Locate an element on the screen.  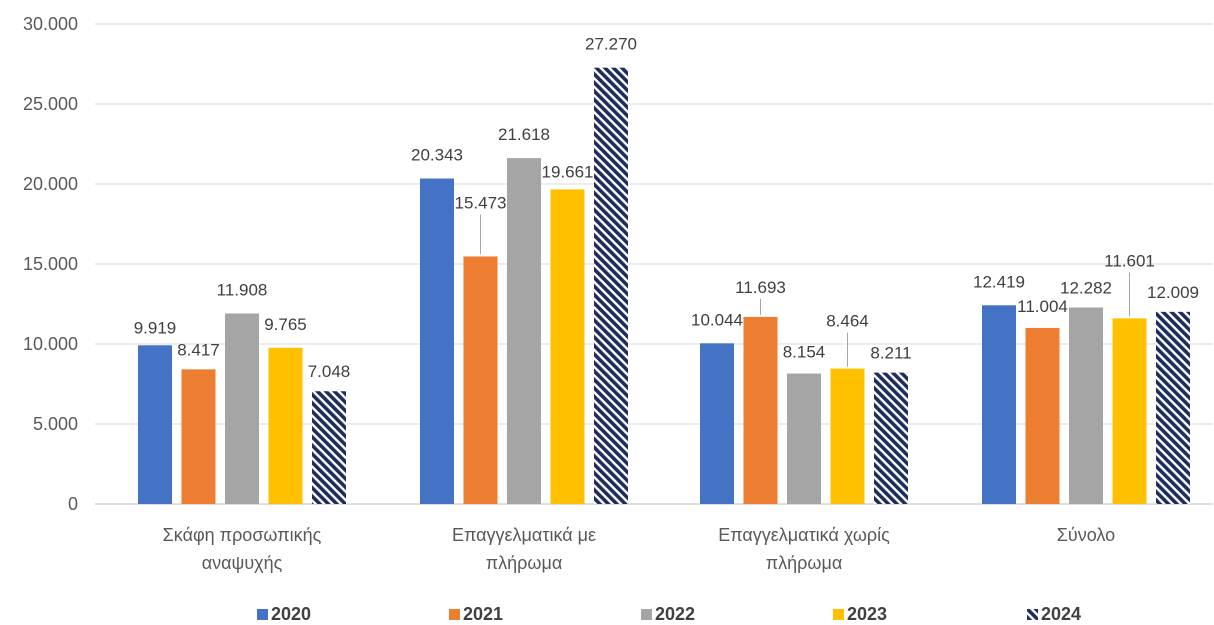
data-label-2021-4: 11.004 is located at coordinates (1042, 306).